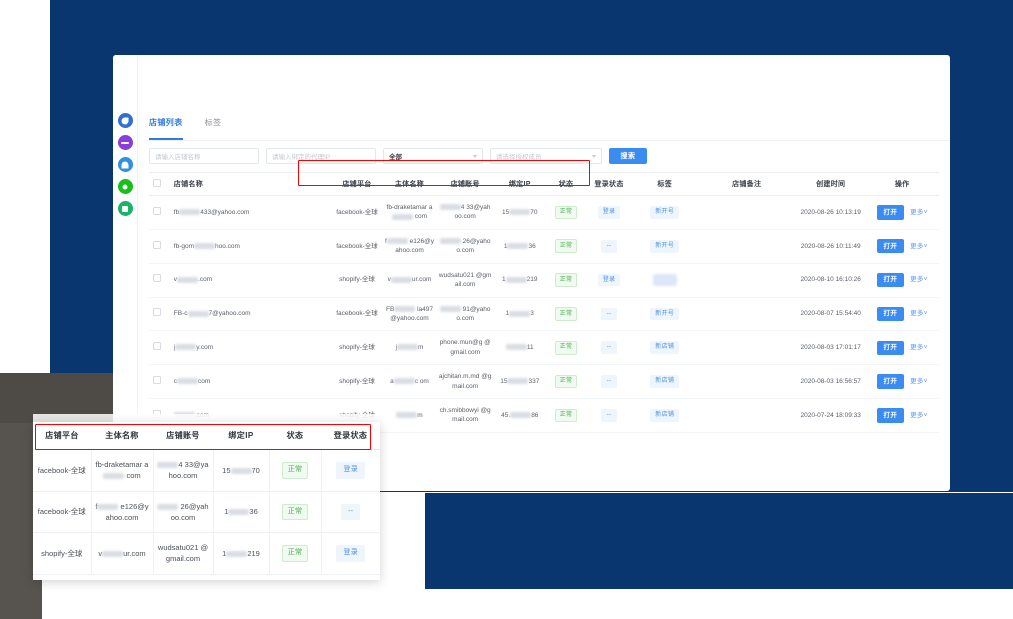  What do you see at coordinates (546, 156) in the screenshot?
I see `member-select: 请选择授权成员` at bounding box center [546, 156].